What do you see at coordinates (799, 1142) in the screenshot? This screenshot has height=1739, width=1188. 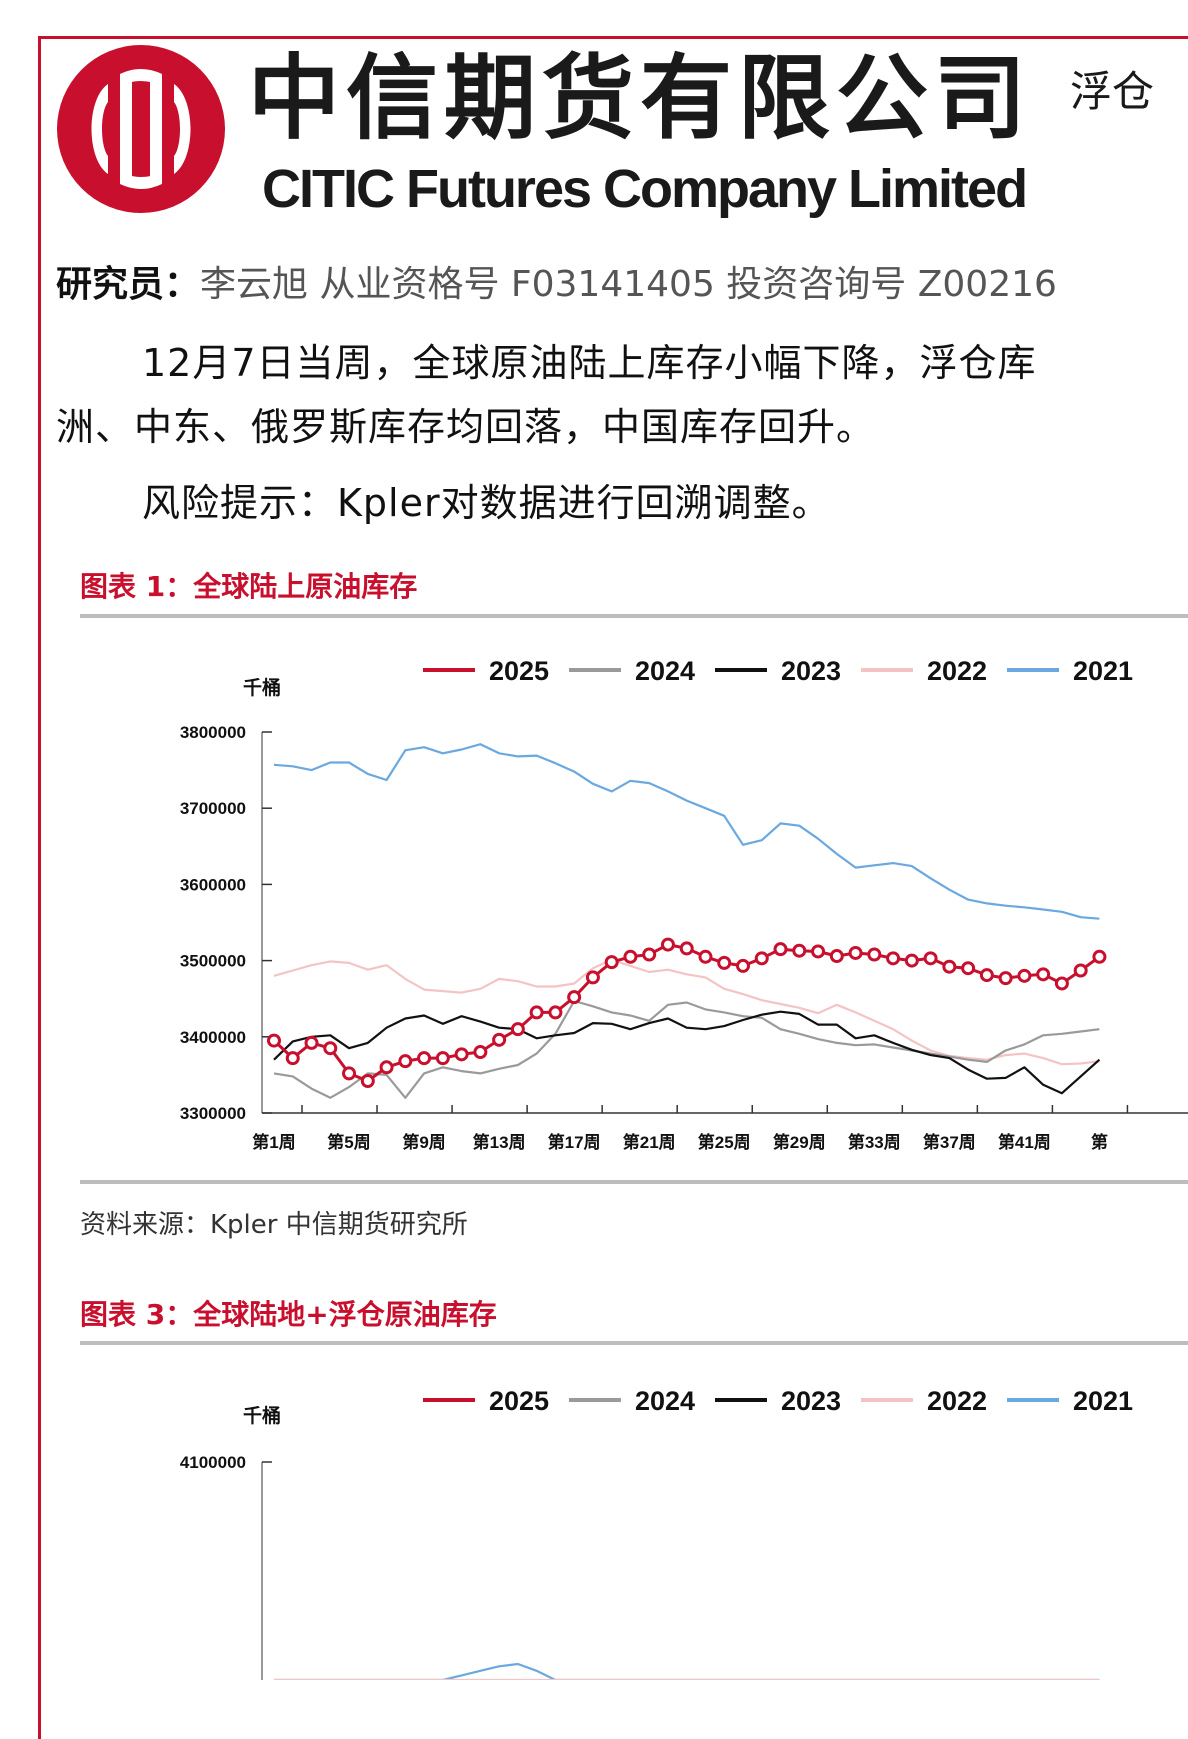 I see `x-tick-label: 第29周` at bounding box center [799, 1142].